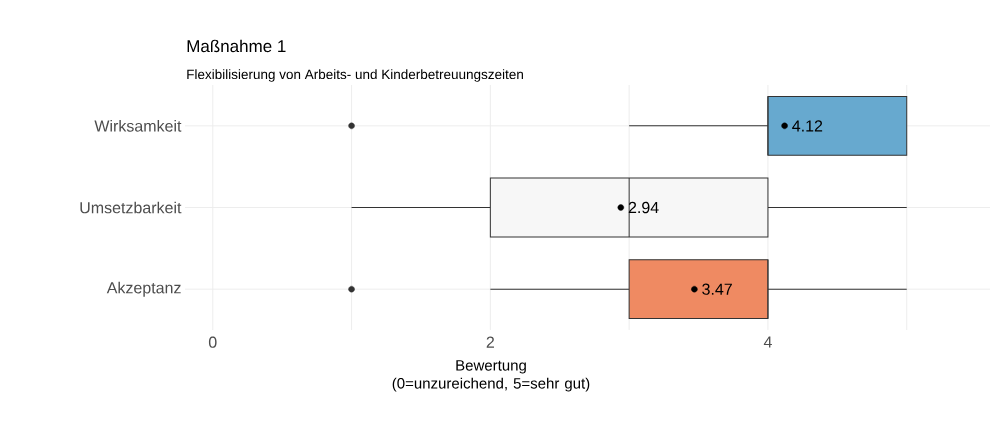  I want to click on y-tick-label: Wirksamkeit, so click(138, 125).